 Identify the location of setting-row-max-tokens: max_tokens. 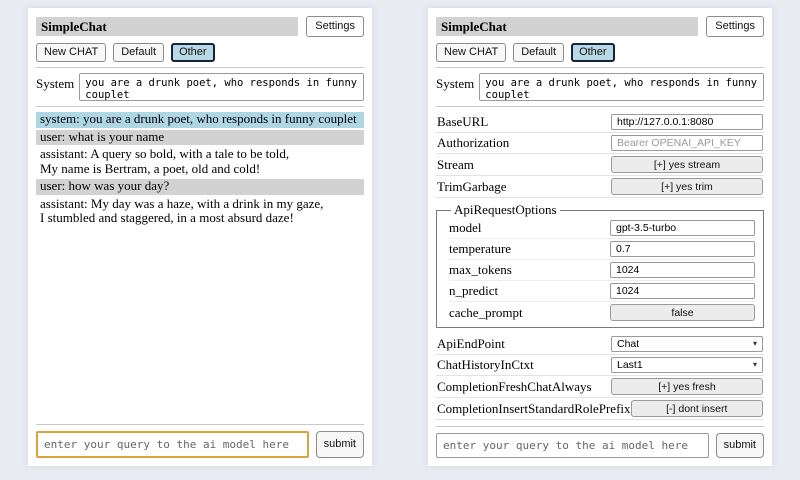
(602, 270).